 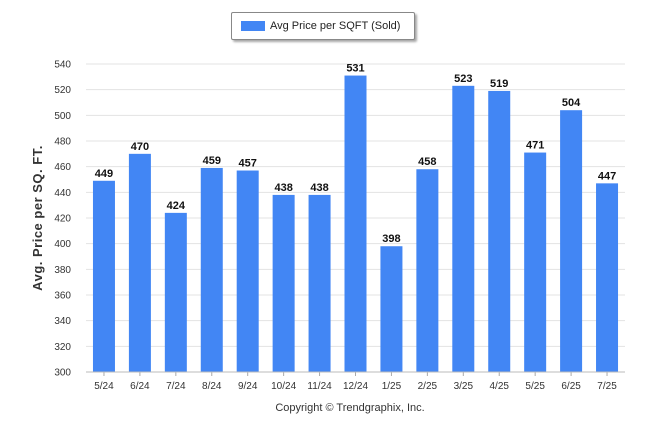 I want to click on copyright-text: Copyright © Trendgraphix, Inc., so click(x=350, y=408).